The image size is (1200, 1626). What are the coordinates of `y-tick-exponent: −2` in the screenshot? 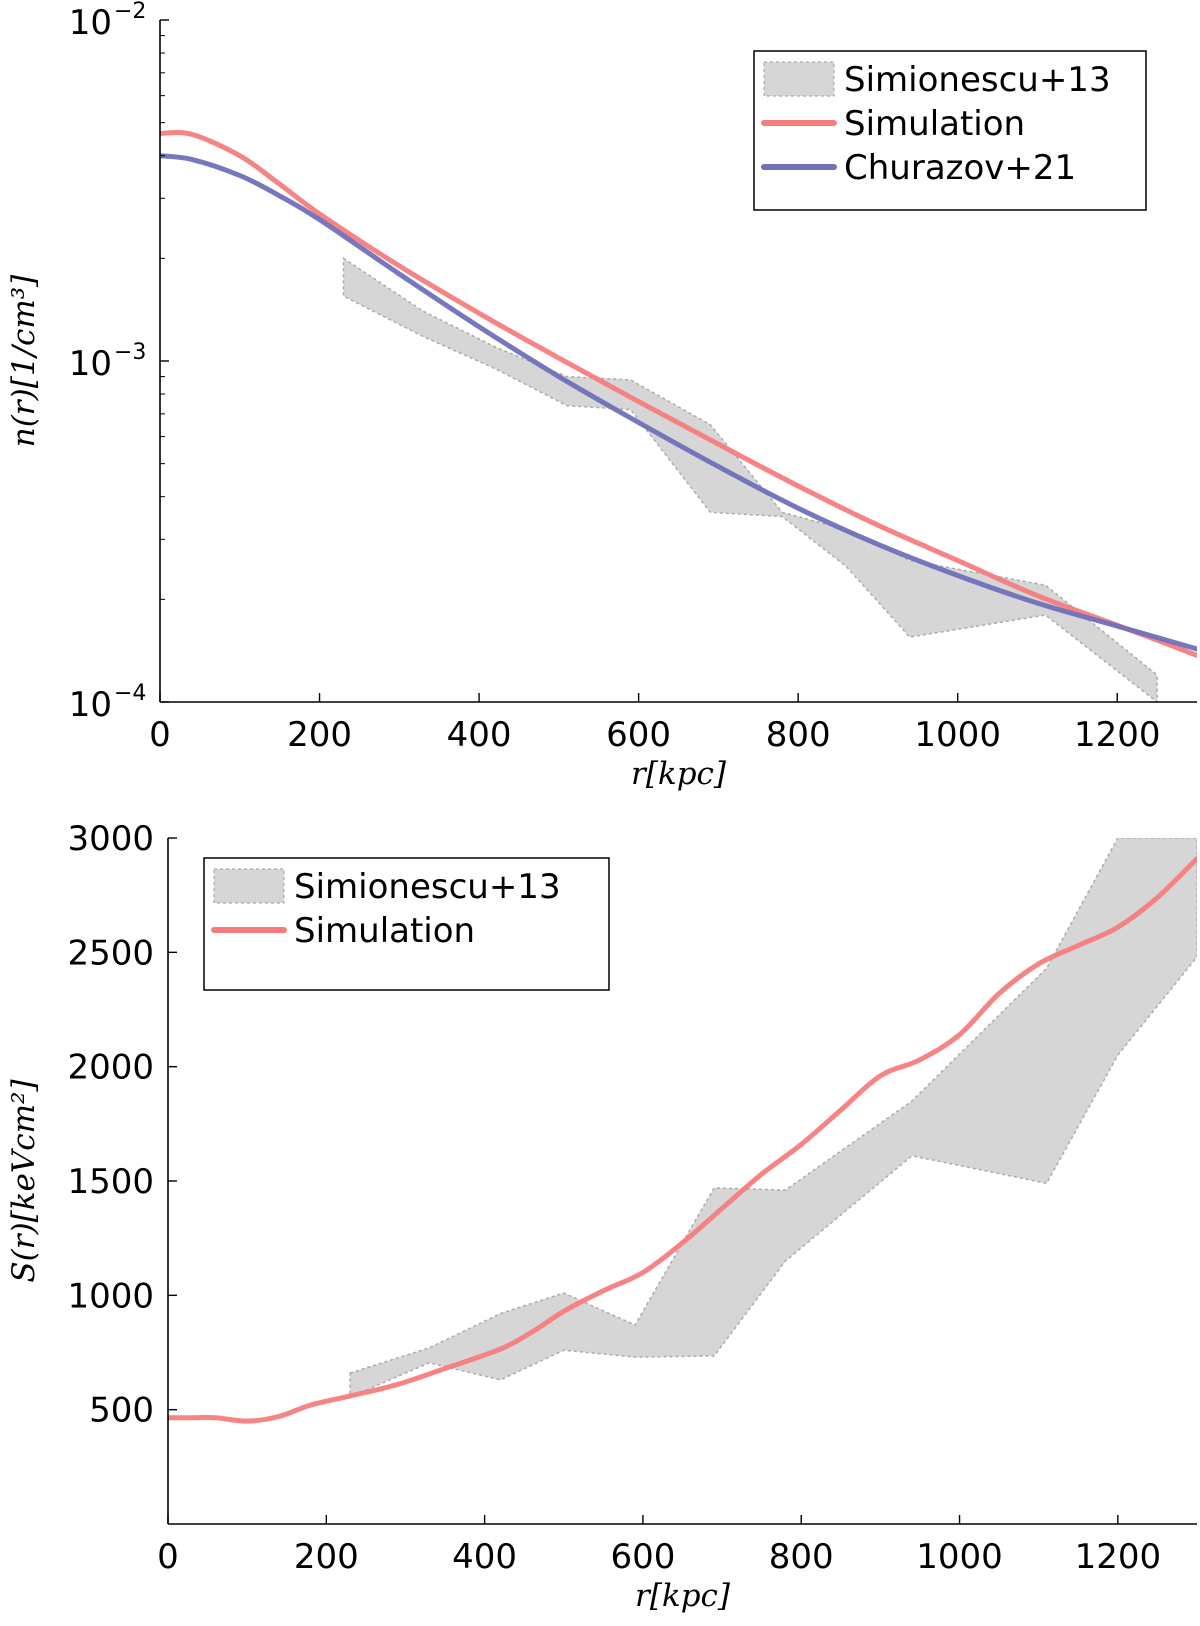 It's located at (130, 12).